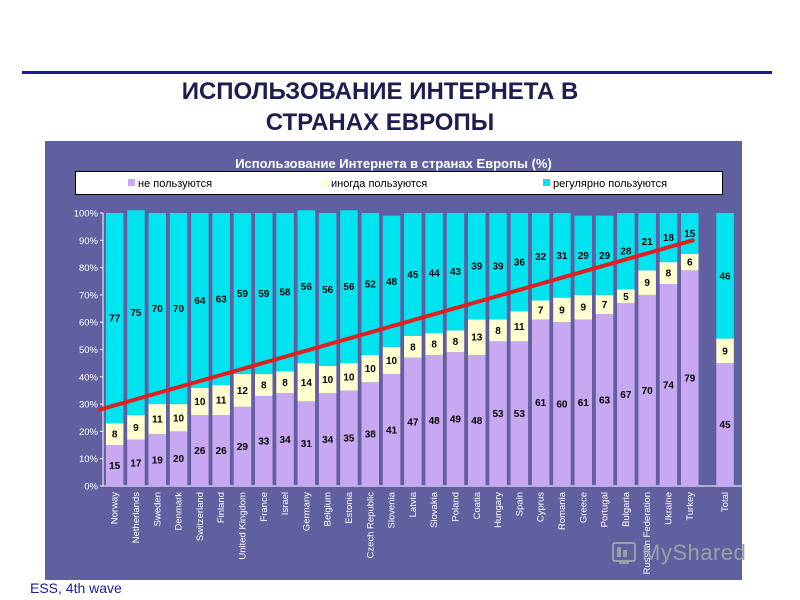 Image resolution: width=800 pixels, height=600 pixels. I want to click on legend-label-regular: регулярно пользуются, so click(610, 184).